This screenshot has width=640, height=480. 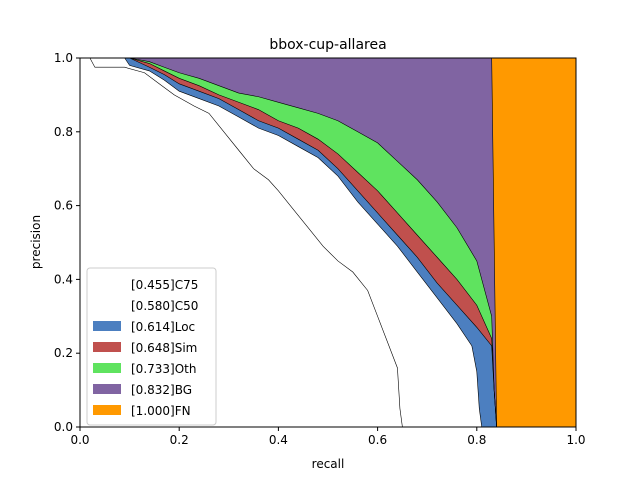 What do you see at coordinates (67, 242) in the screenshot?
I see `y-axis-ticks: 0.0 0.2 0.4 0.6 0.8 1.0` at bounding box center [67, 242].